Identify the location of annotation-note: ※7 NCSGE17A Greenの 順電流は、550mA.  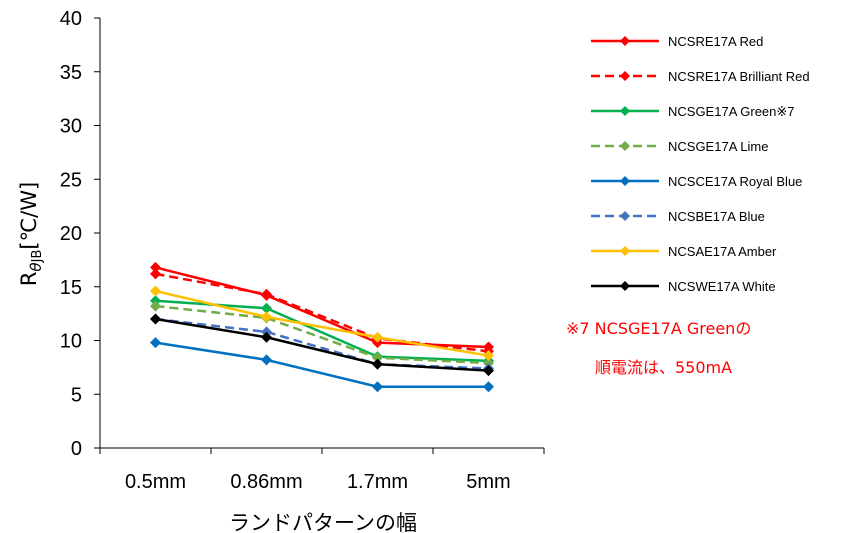
(658, 348).